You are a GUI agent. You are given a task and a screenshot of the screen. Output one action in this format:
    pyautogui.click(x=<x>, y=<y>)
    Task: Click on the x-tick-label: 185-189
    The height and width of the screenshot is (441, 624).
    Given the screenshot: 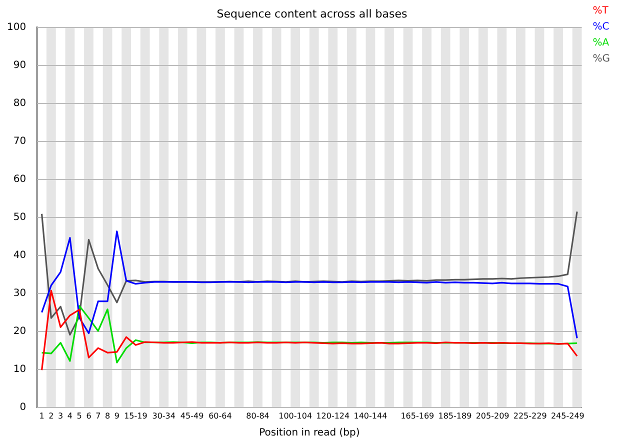 What is the action you would take?
    pyautogui.click(x=455, y=415)
    